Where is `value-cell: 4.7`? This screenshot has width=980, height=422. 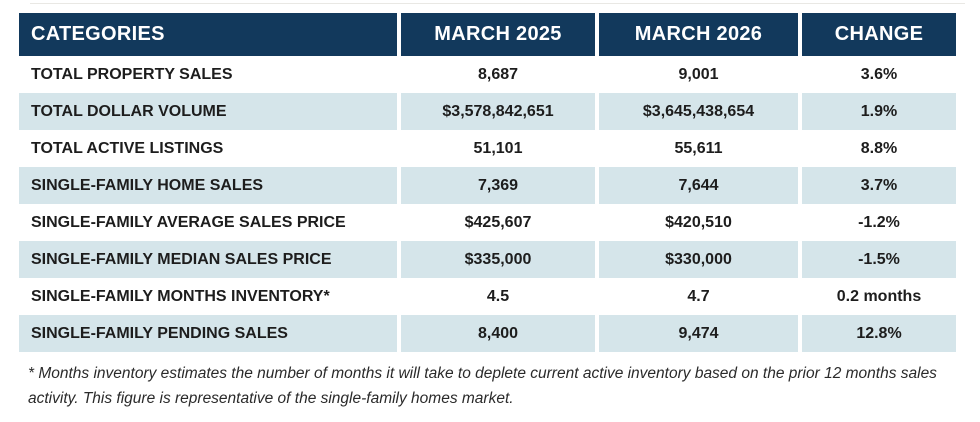
value-cell: 4.7 is located at coordinates (698, 296).